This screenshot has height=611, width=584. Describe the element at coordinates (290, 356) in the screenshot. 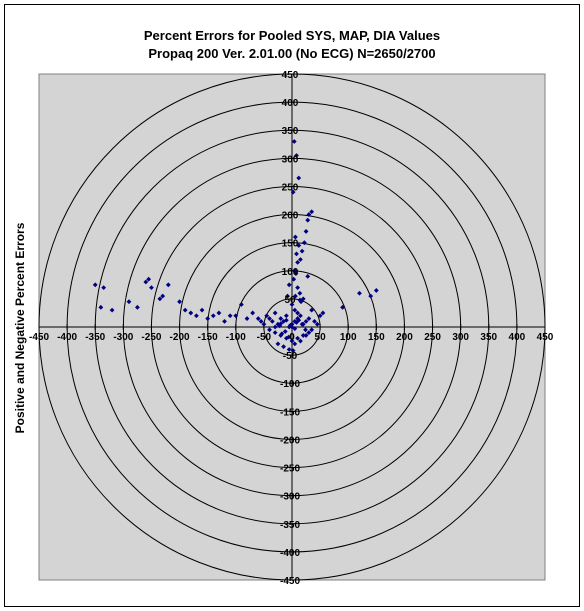

I see `y-tick-label: -50` at that location.